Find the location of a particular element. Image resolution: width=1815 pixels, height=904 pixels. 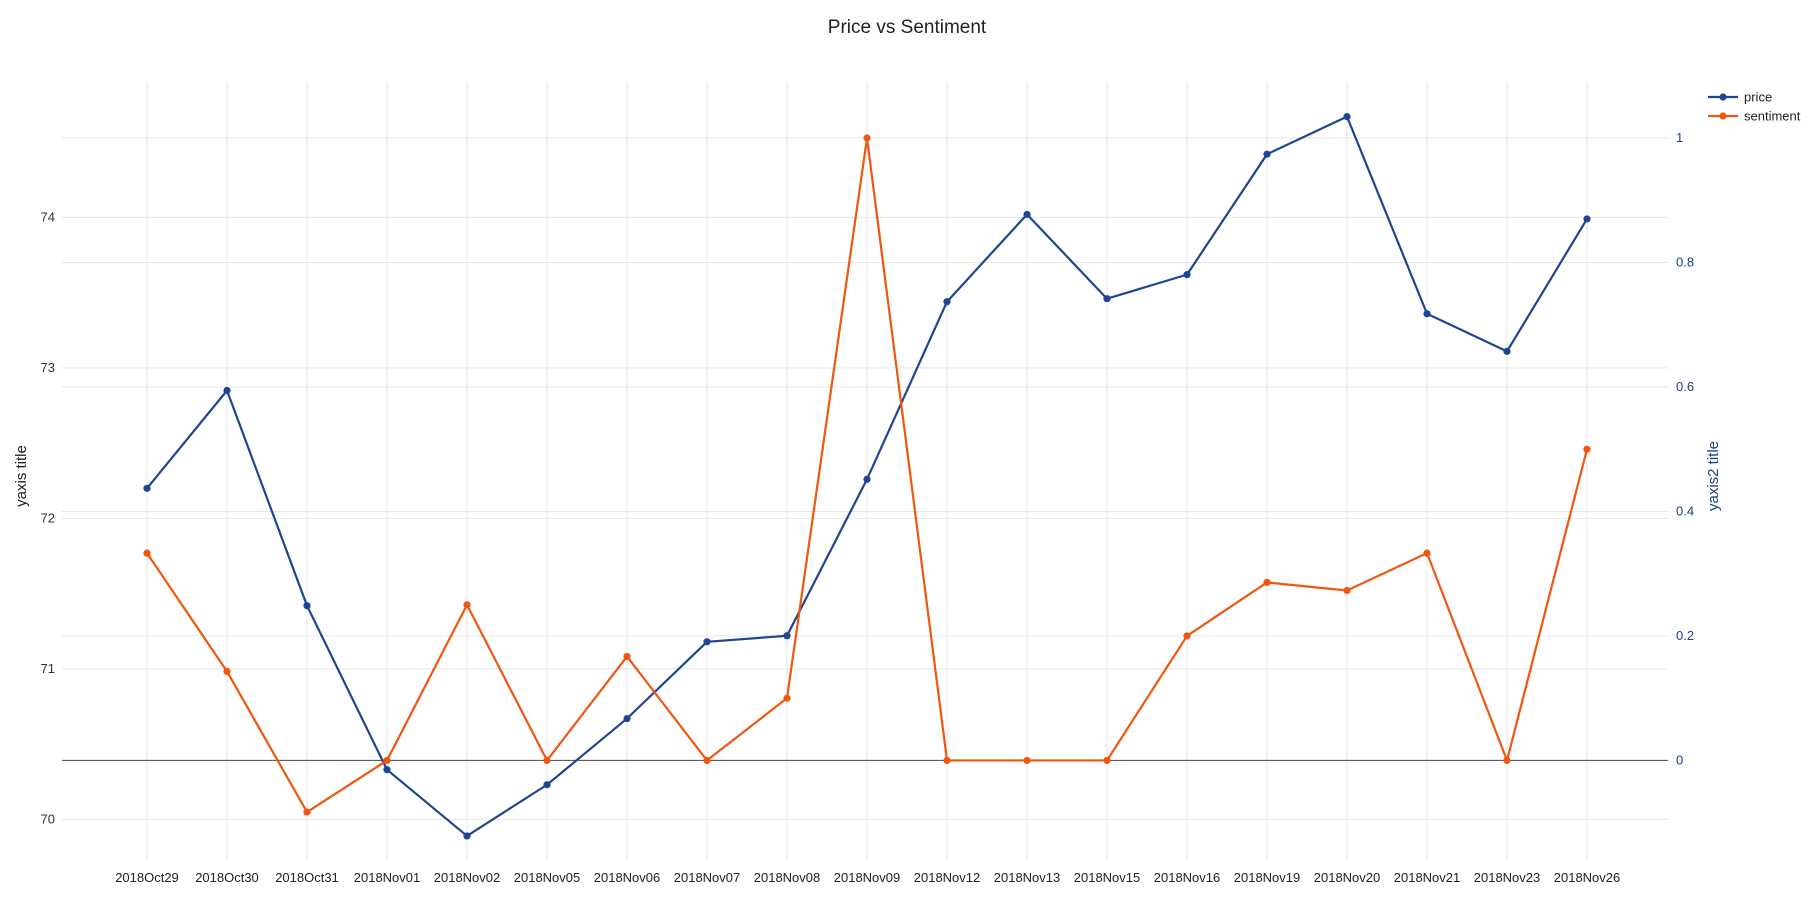

y2-tick-label: 0.6 is located at coordinates (1685, 386).